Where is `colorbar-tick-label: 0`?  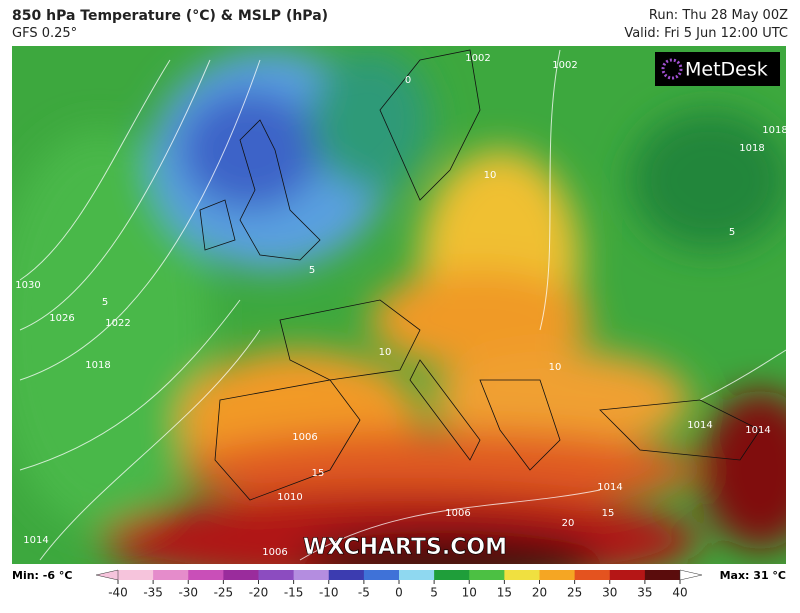 colorbar-tick-label: 0 is located at coordinates (399, 593).